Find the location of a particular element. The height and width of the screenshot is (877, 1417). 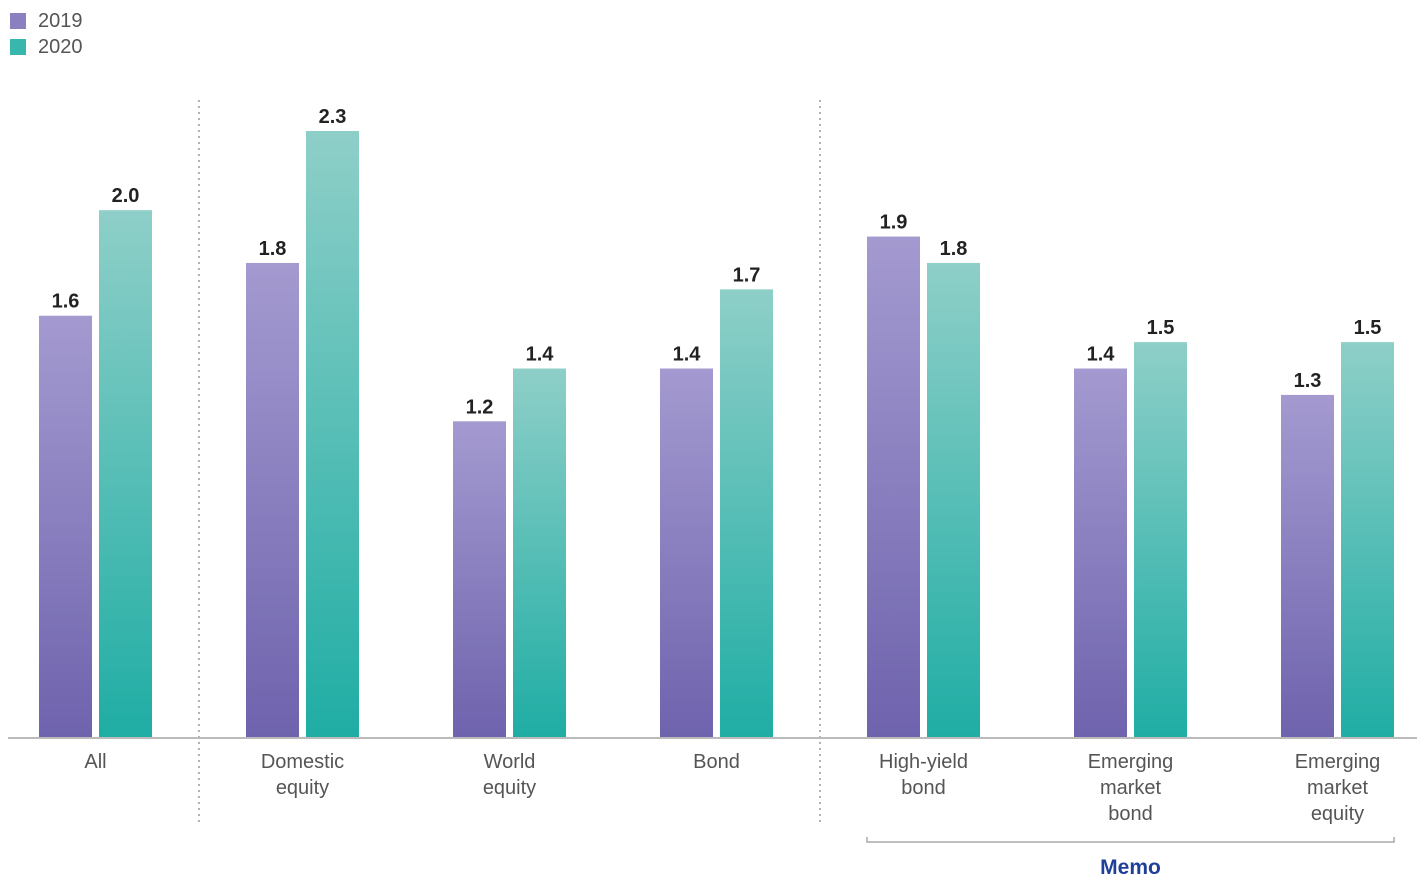

value-label-2019-6: 1.3 is located at coordinates (1308, 381).